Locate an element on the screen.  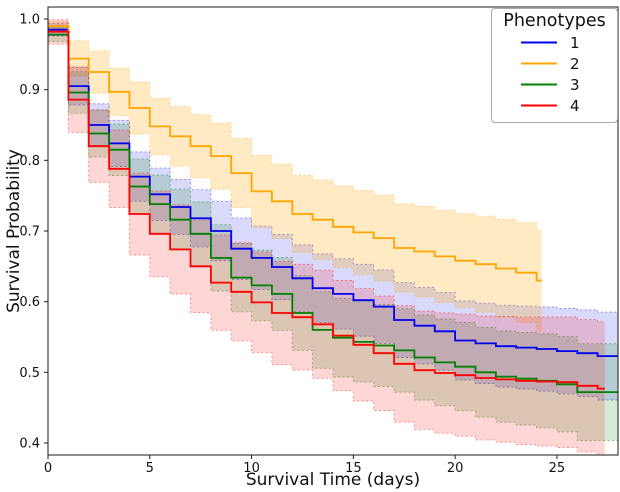
y-tick-label: 0.7 is located at coordinates (29, 232).